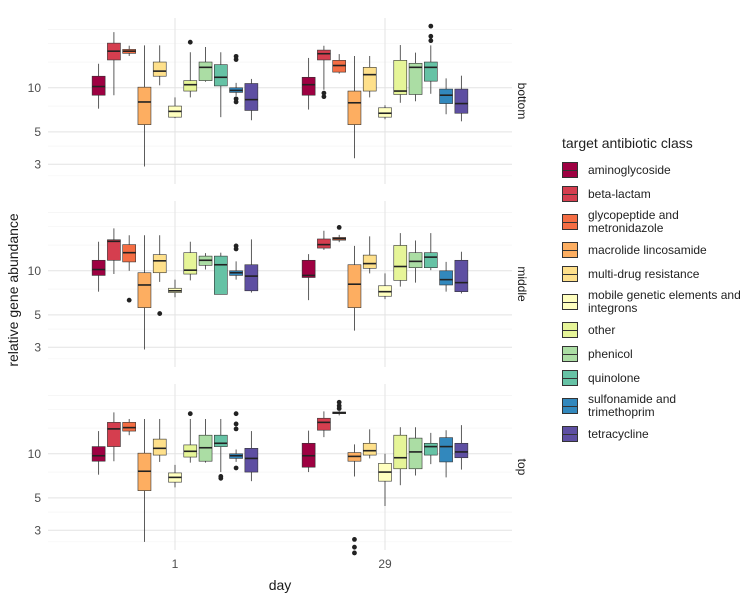  I want to click on facet-strip-label: top, so click(522, 467).